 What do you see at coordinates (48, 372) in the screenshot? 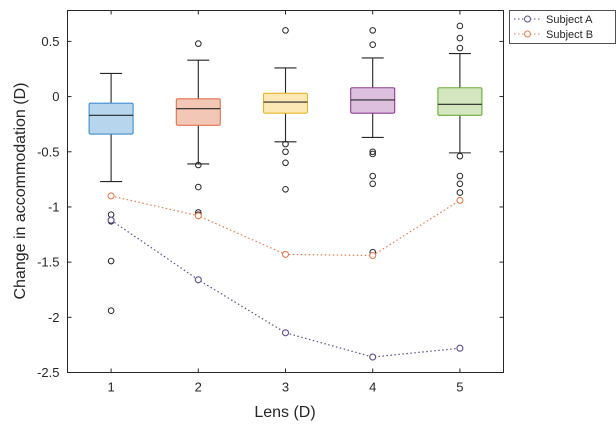
I see `y-tick-label: -2.5` at bounding box center [48, 372].